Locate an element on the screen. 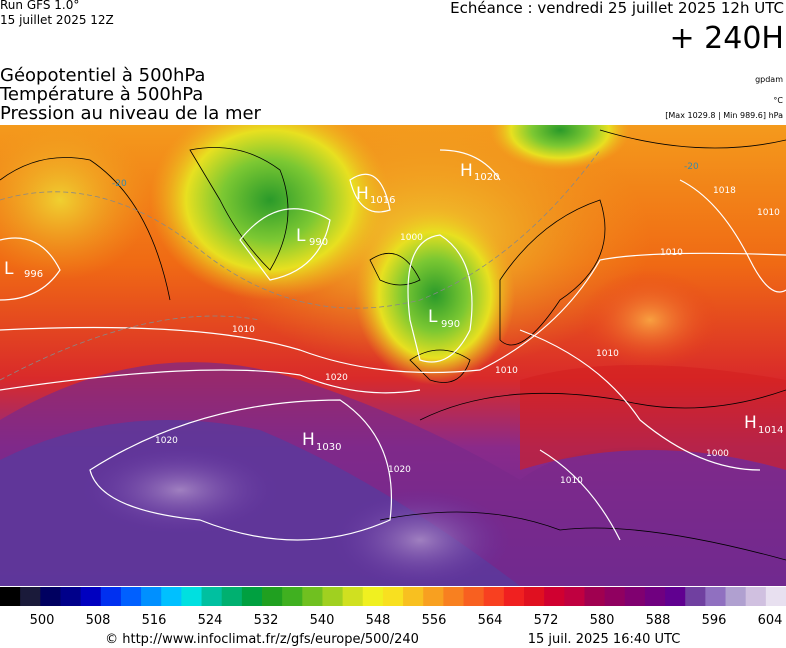 The width and height of the screenshot is (786, 648). colorbar-tick-label: 540 is located at coordinates (322, 620).